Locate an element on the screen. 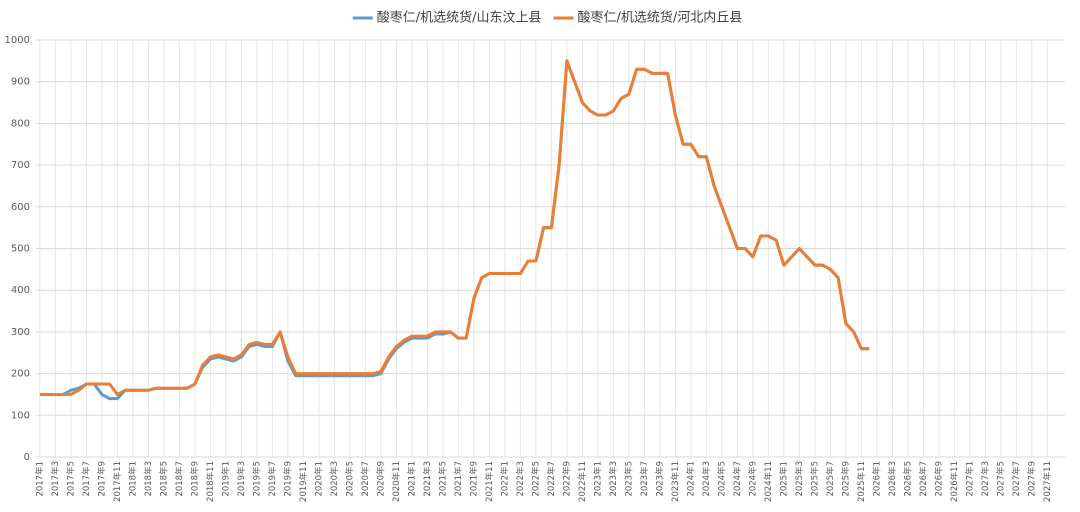 The width and height of the screenshot is (1080, 512). x-tick-label: 2023年11 is located at coordinates (675, 481).